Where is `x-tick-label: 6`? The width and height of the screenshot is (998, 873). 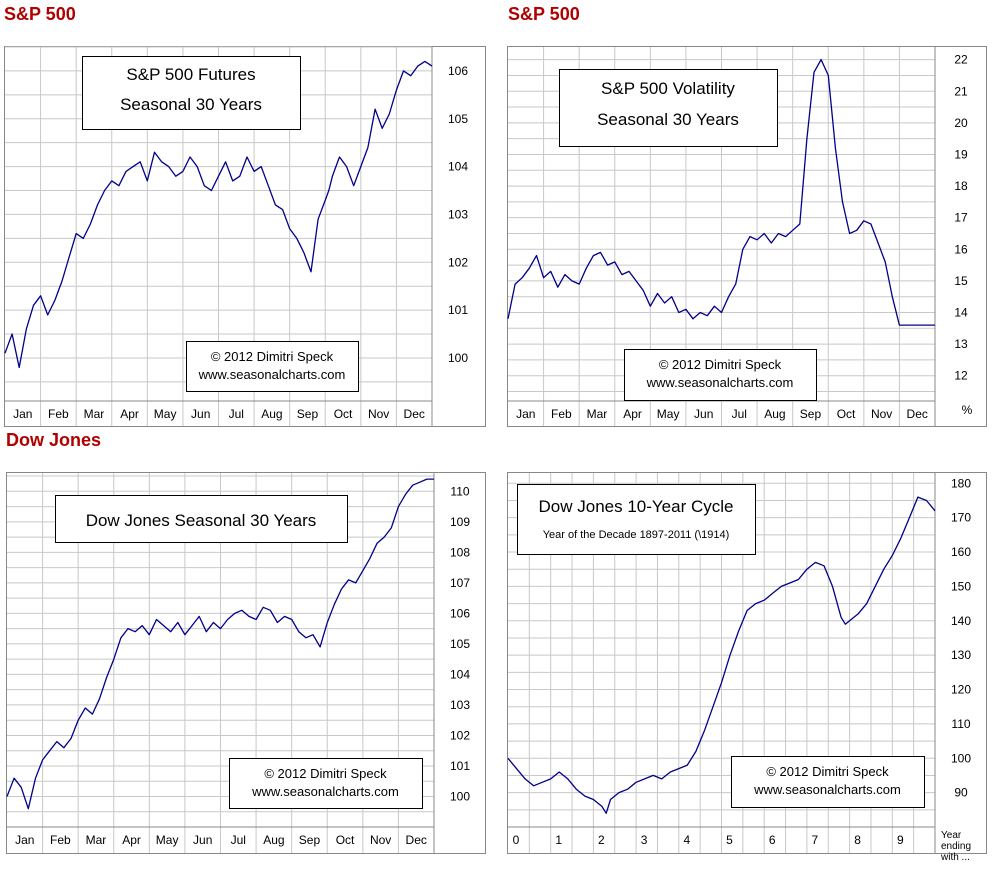 x-tick-label: 6 is located at coordinates (772, 840).